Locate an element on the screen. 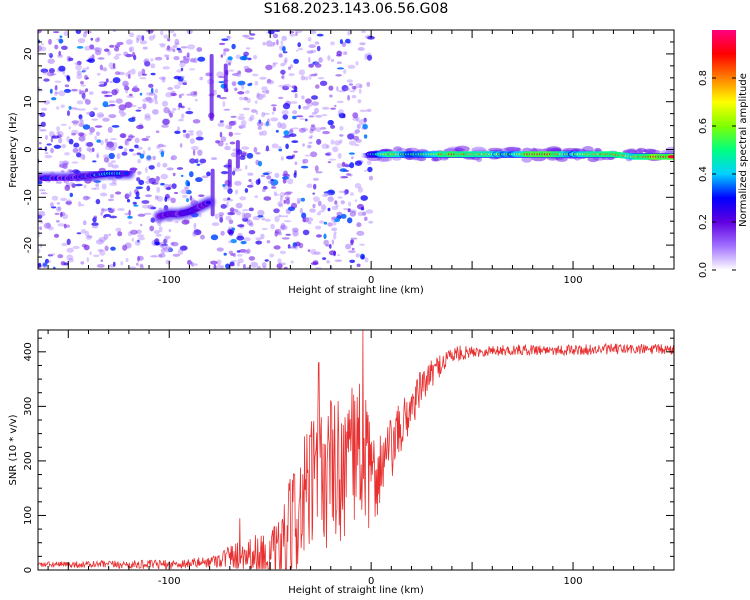  colorbar-tick-label: 0.6 is located at coordinates (703, 126).